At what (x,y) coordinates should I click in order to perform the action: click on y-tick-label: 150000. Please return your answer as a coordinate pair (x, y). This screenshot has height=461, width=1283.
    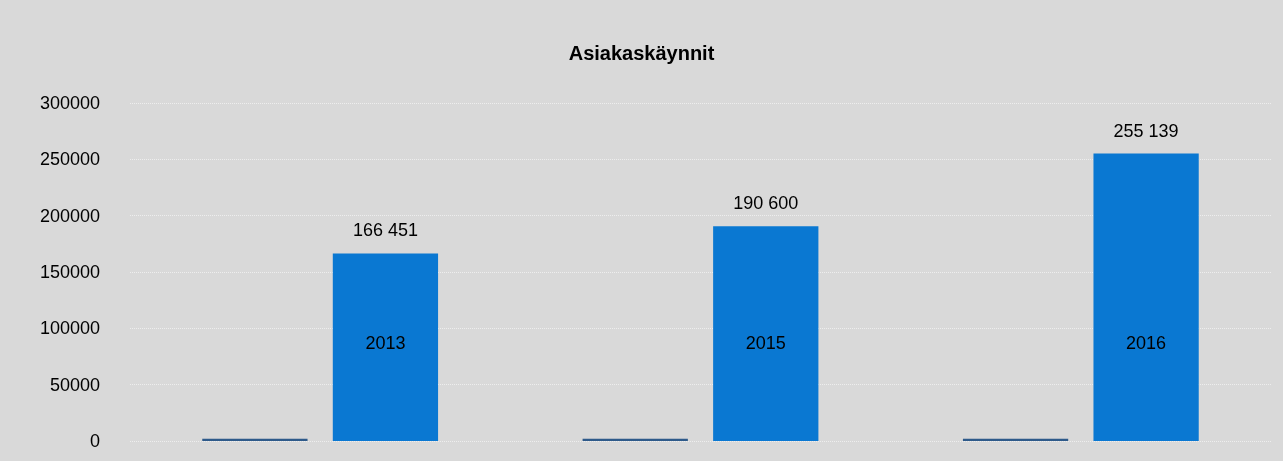
    Looking at the image, I should click on (69, 272).